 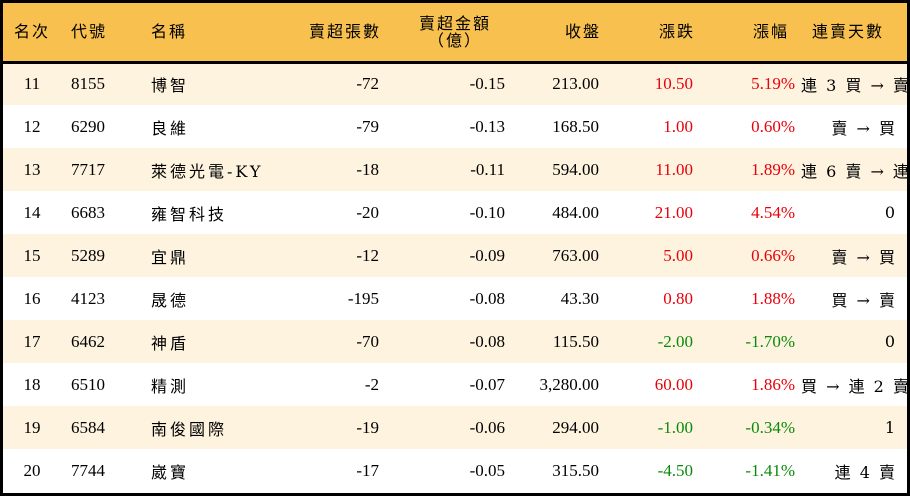 What do you see at coordinates (575, 126) in the screenshot?
I see `cell-close: 168.50` at bounding box center [575, 126].